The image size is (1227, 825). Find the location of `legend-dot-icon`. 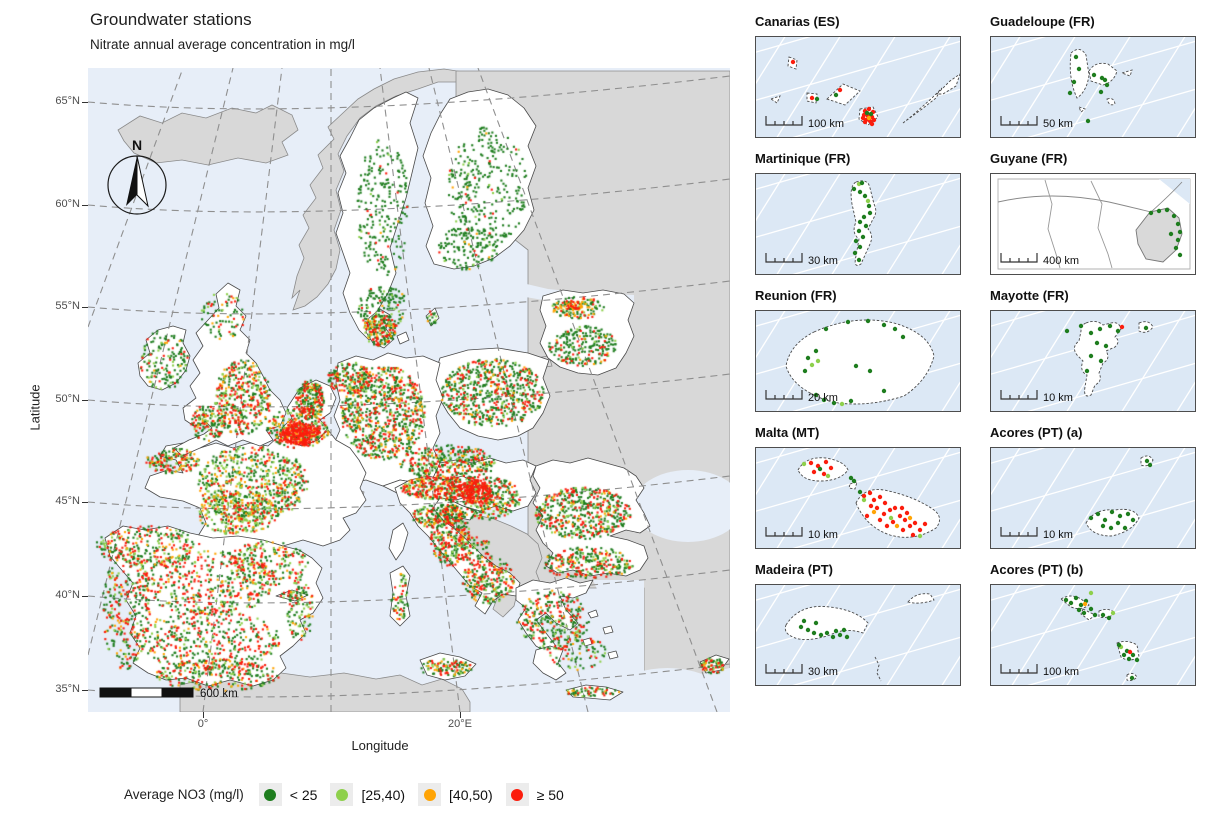

legend-dot-icon is located at coordinates (341, 794).